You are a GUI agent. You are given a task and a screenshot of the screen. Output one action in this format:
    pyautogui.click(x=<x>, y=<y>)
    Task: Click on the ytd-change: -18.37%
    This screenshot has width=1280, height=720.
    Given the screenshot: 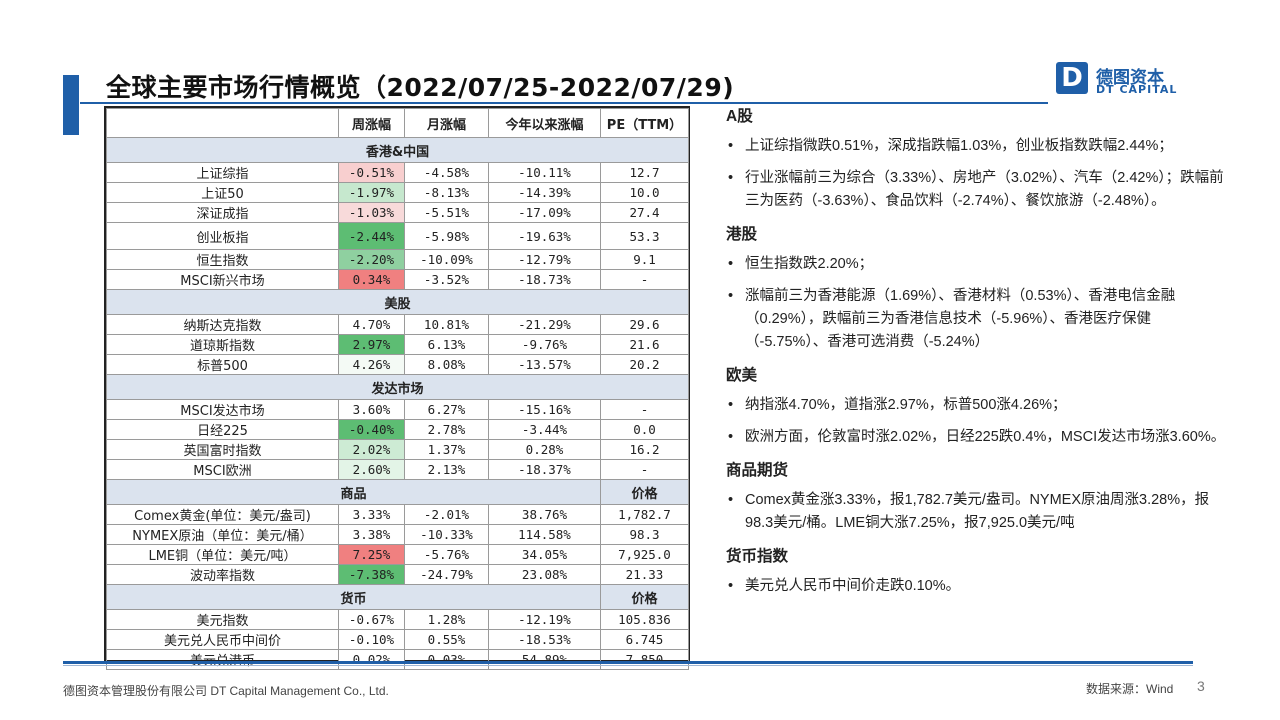 What is the action you would take?
    pyautogui.click(x=544, y=469)
    